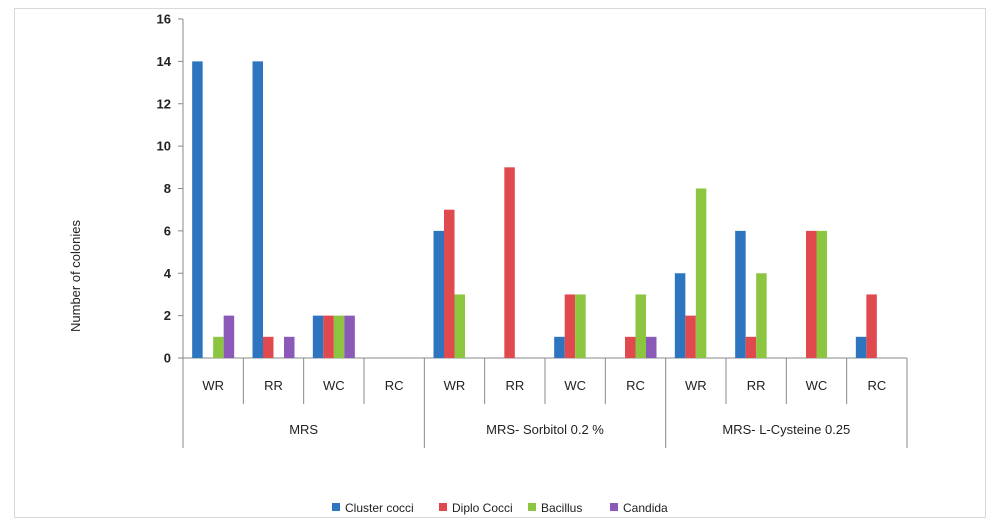 The width and height of the screenshot is (1000, 524). I want to click on legend-label: Diplo Cocci, so click(482, 508).